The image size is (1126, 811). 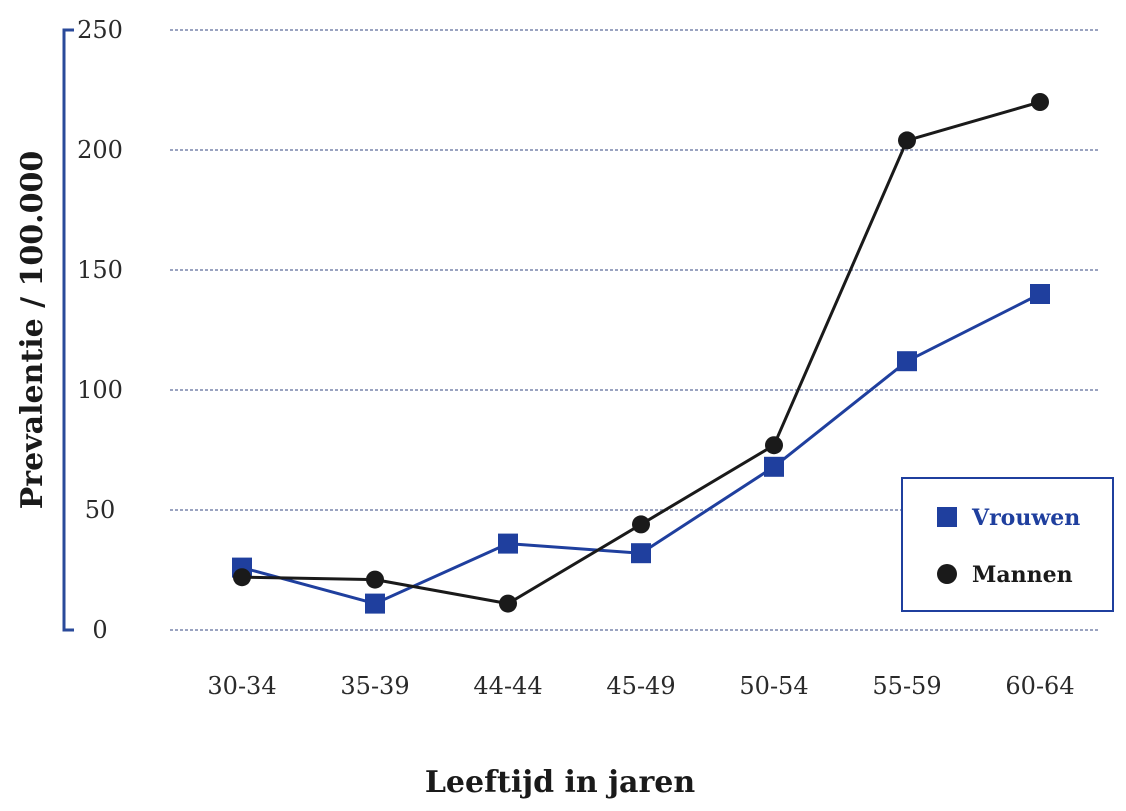 What do you see at coordinates (99, 630) in the screenshot?
I see `y-tick-label: 0` at bounding box center [99, 630].